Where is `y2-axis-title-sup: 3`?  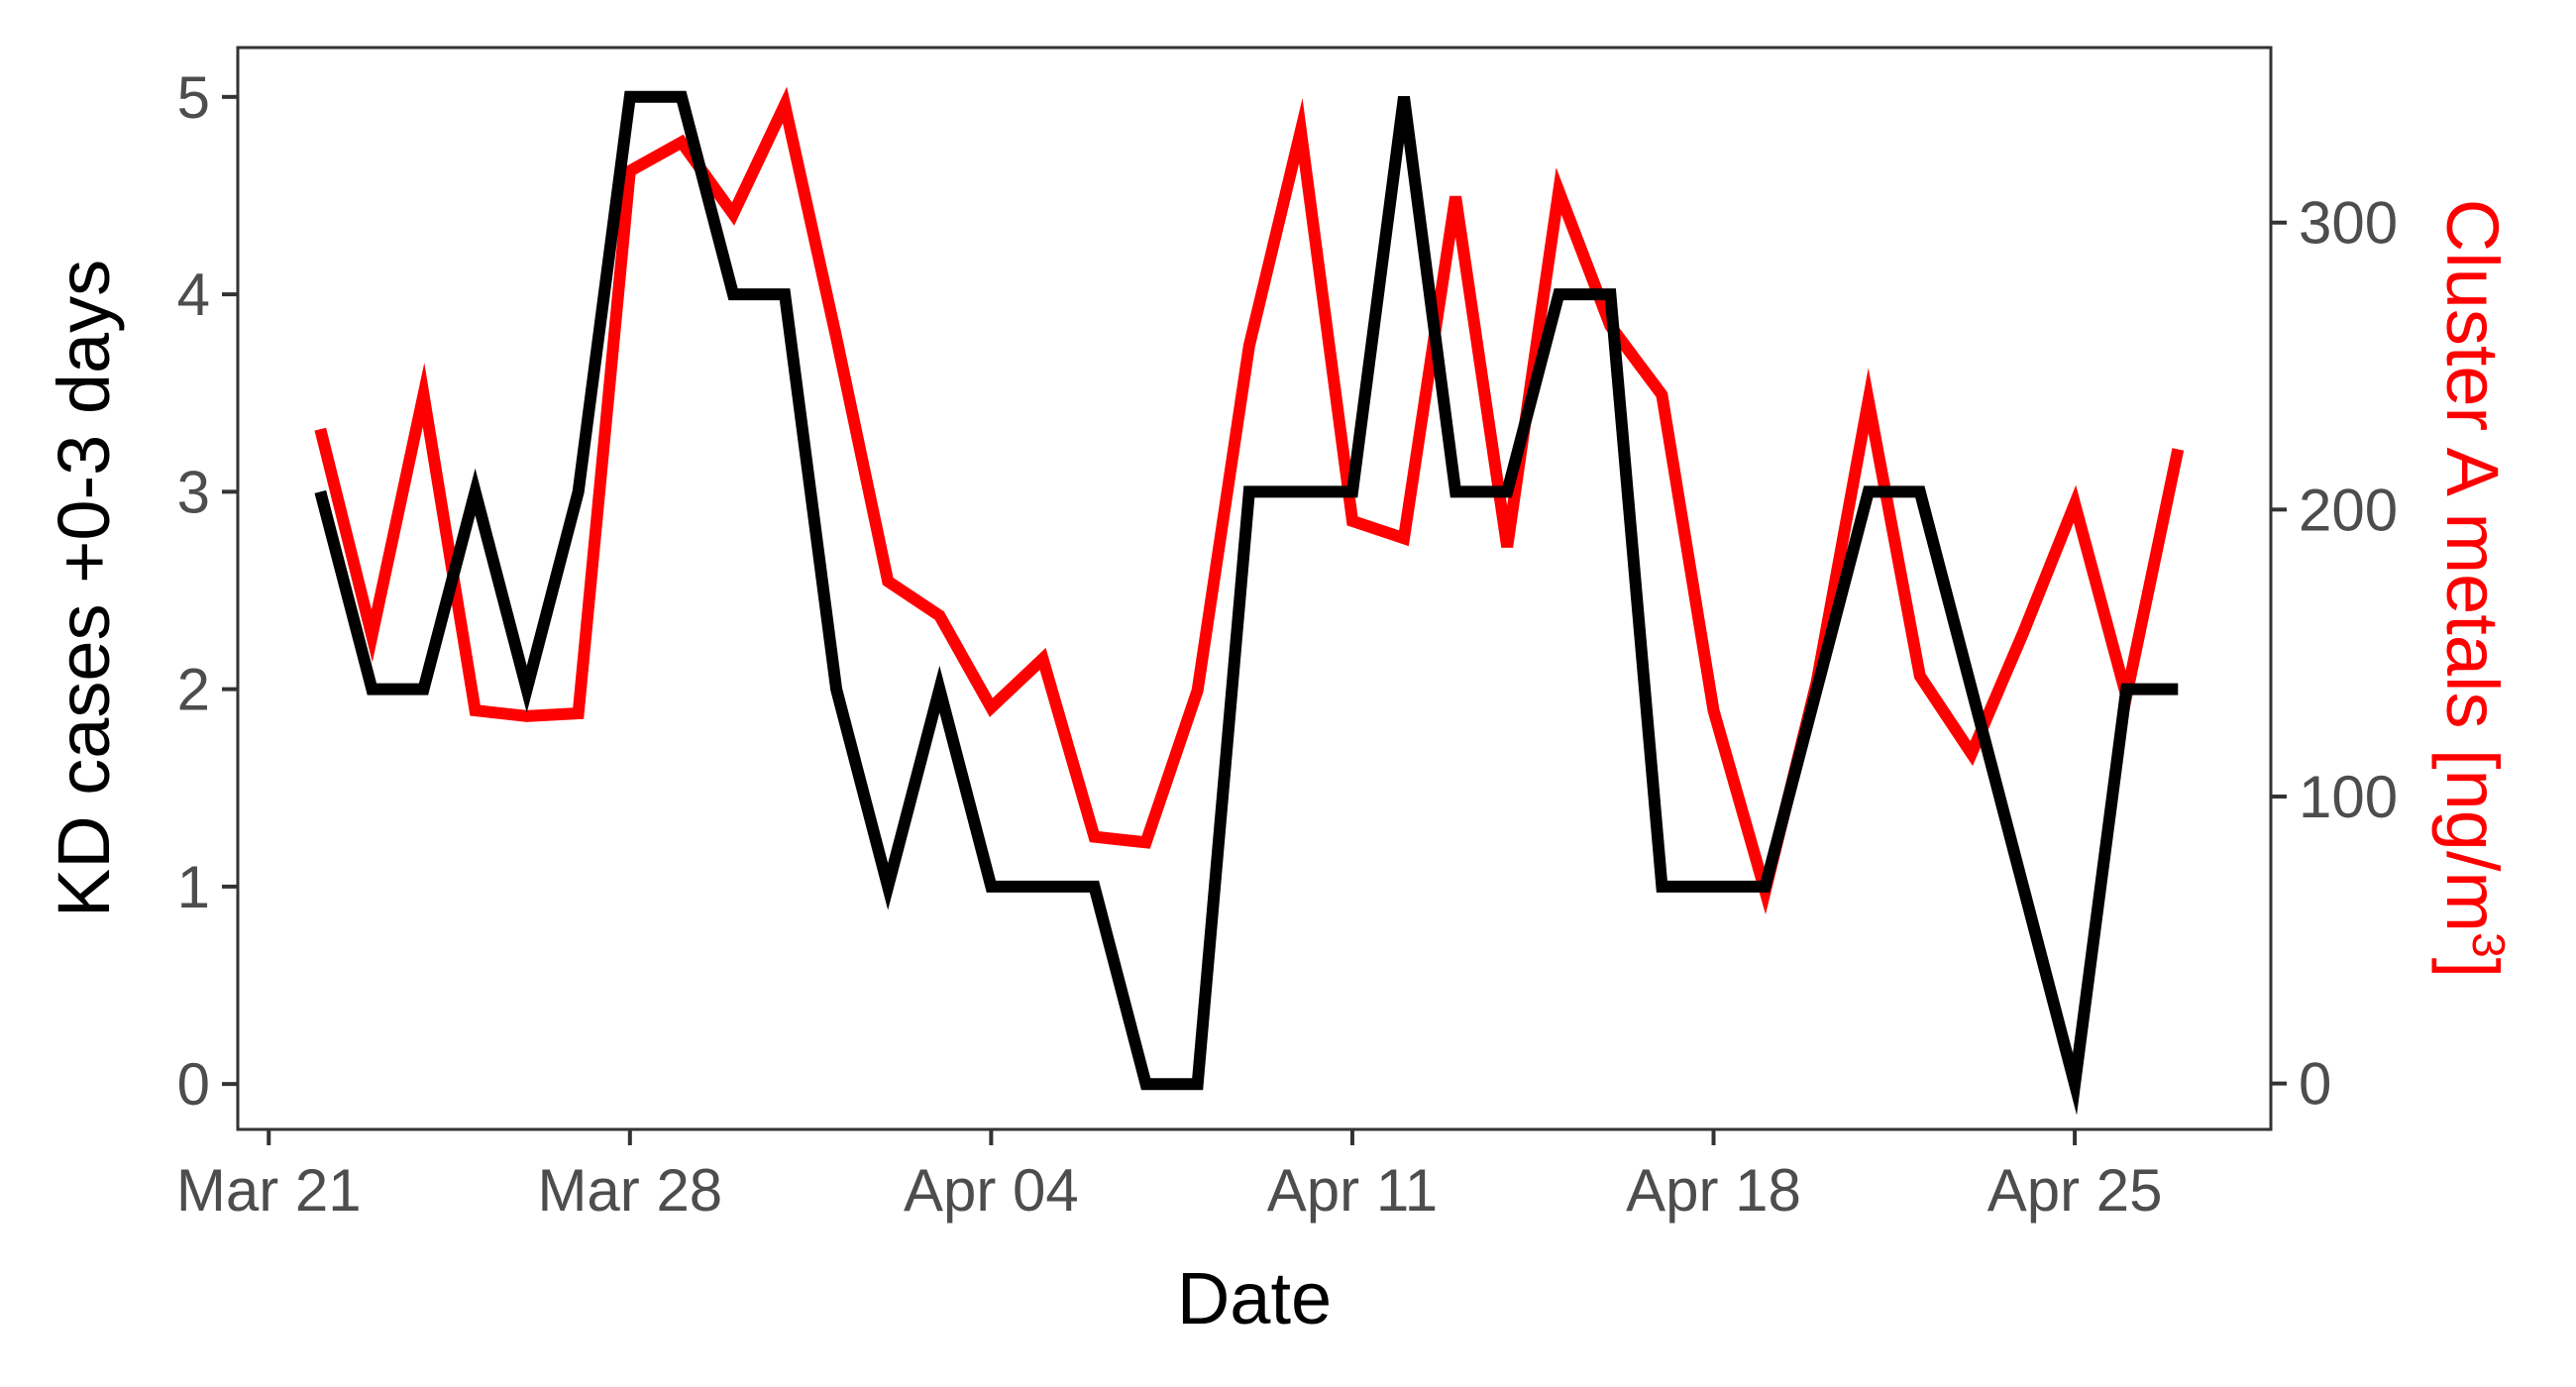 y2-axis-title-sup: 3 is located at coordinates (2489, 945).